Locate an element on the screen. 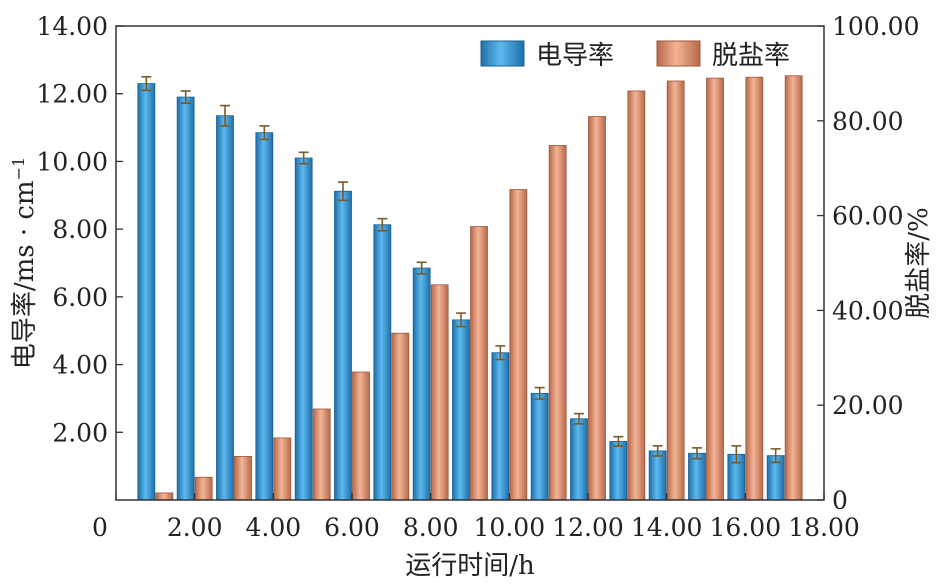 This screenshot has height=586, width=945. legend-swatch-desalination is located at coordinates (678, 53).